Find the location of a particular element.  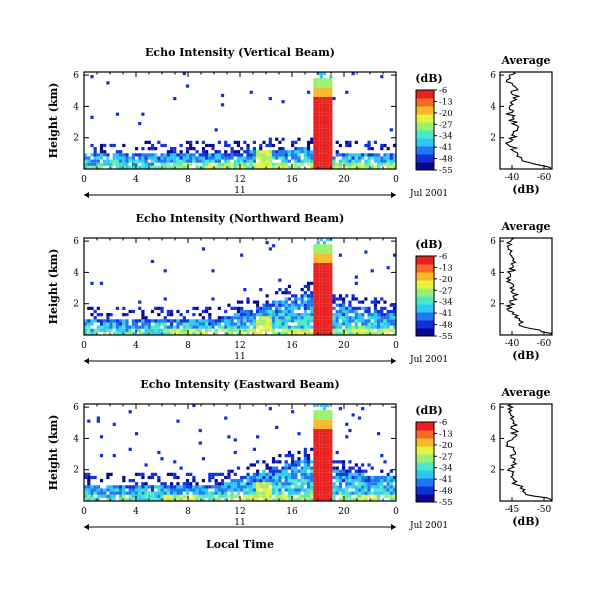

x-tick-label: 0 is located at coordinates (84, 180).